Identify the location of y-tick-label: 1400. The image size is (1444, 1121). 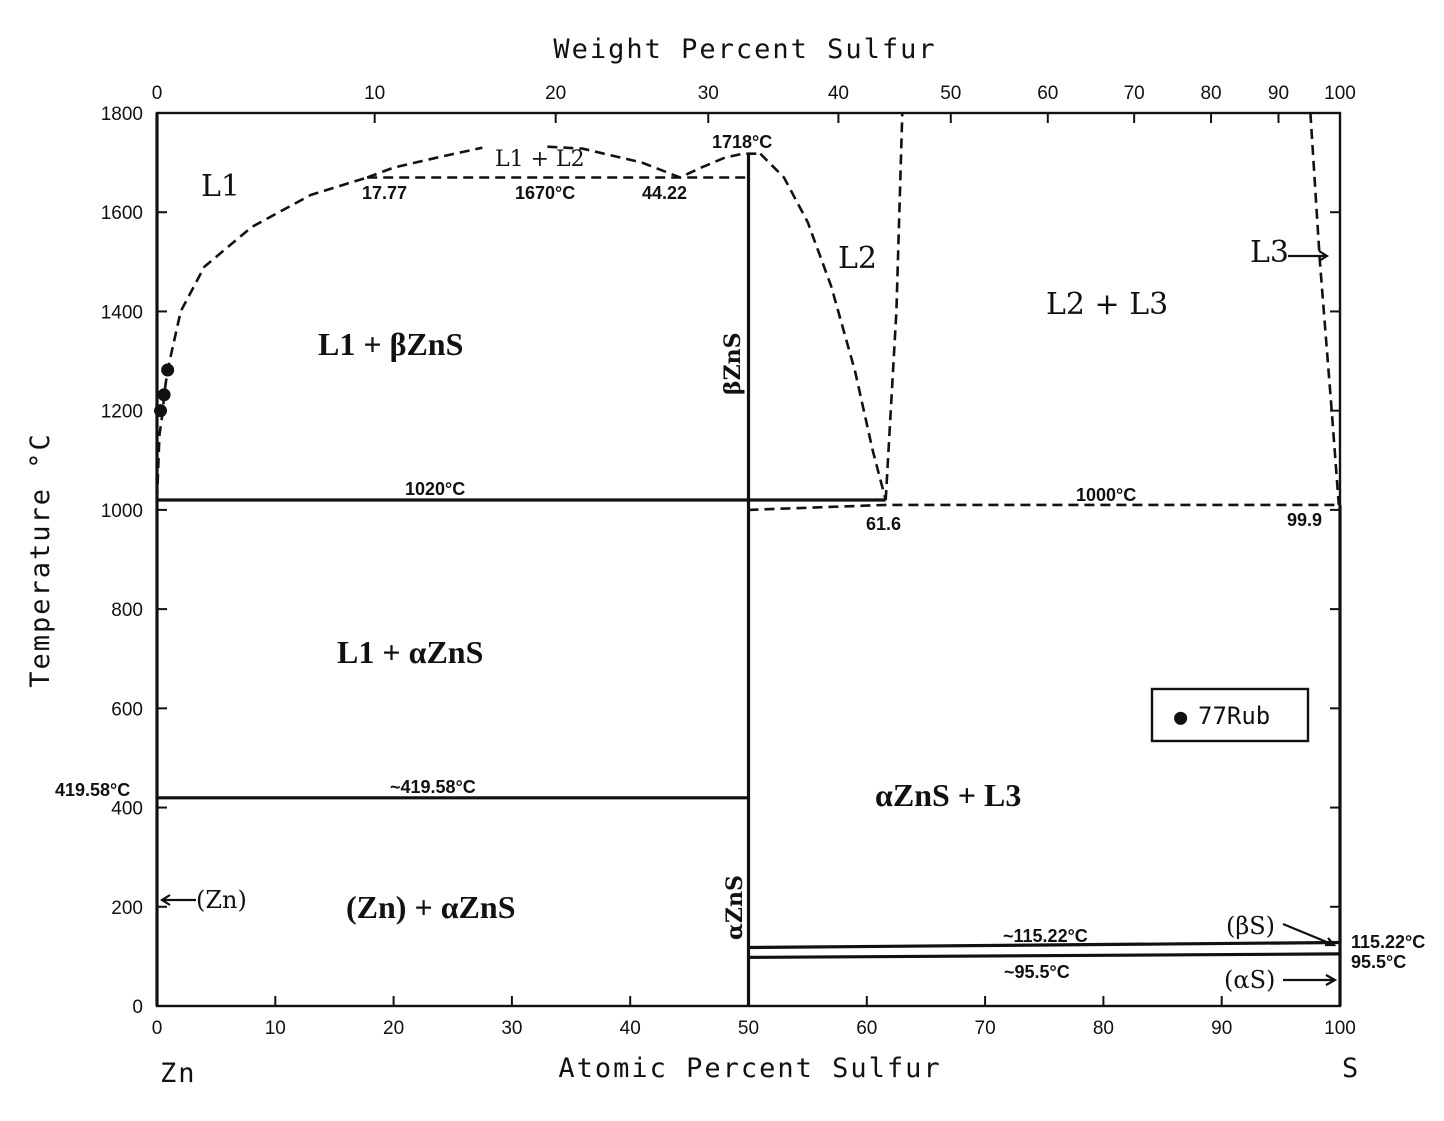
(122, 312).